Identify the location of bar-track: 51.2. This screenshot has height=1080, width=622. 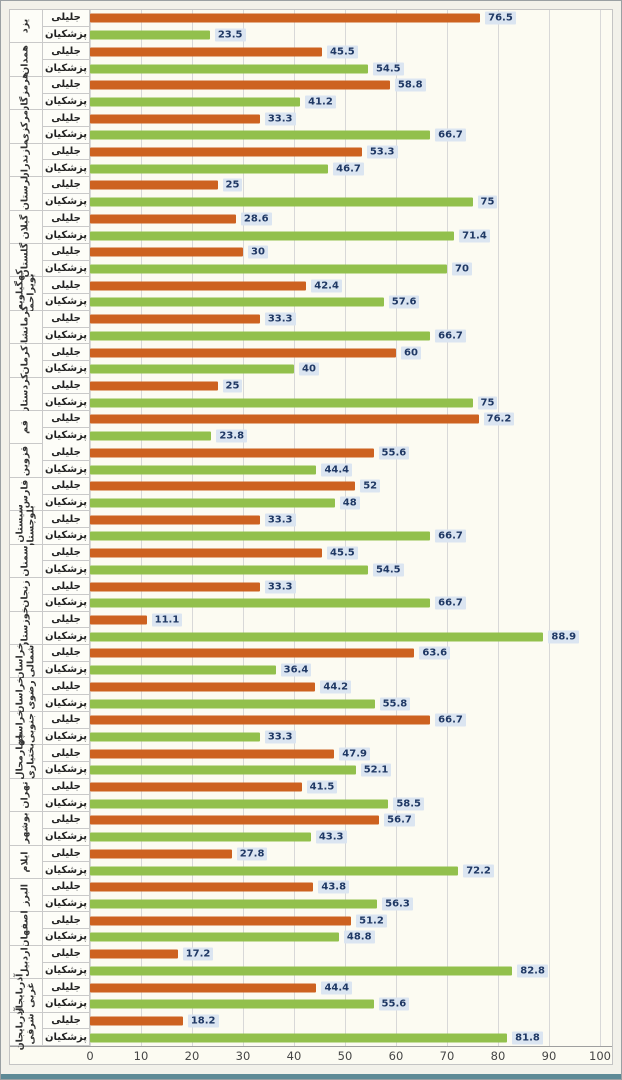
(345, 920).